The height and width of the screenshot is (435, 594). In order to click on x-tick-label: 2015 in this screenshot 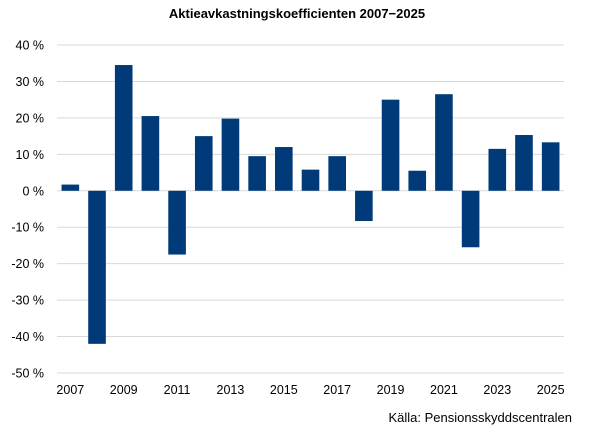, I will do `click(284, 390)`.